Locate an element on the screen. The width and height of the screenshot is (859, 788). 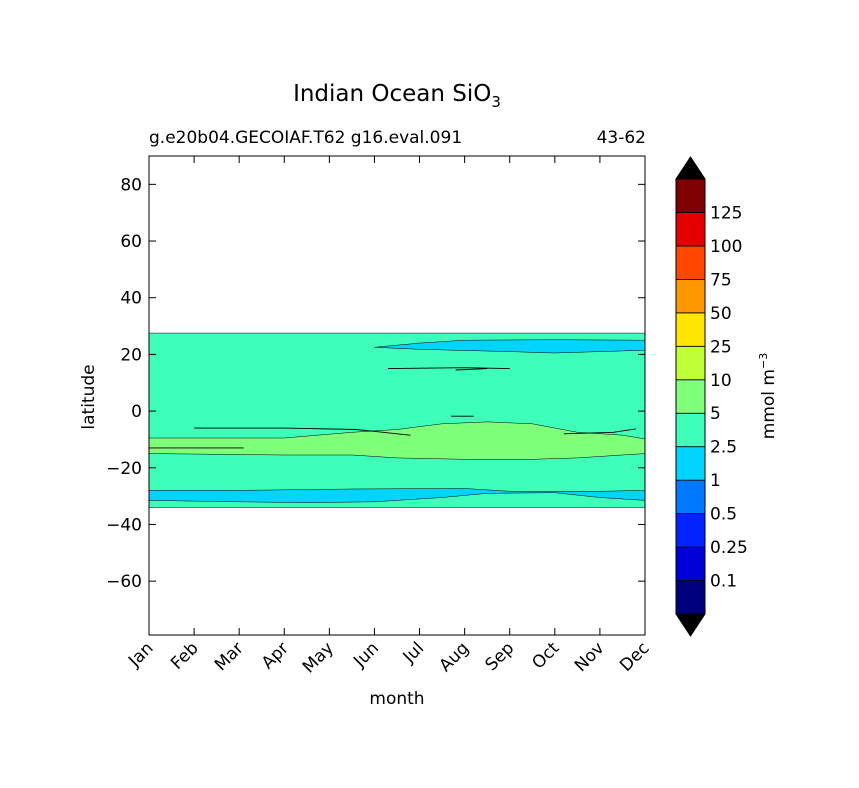
colorbar-frame is located at coordinates (690, 396).